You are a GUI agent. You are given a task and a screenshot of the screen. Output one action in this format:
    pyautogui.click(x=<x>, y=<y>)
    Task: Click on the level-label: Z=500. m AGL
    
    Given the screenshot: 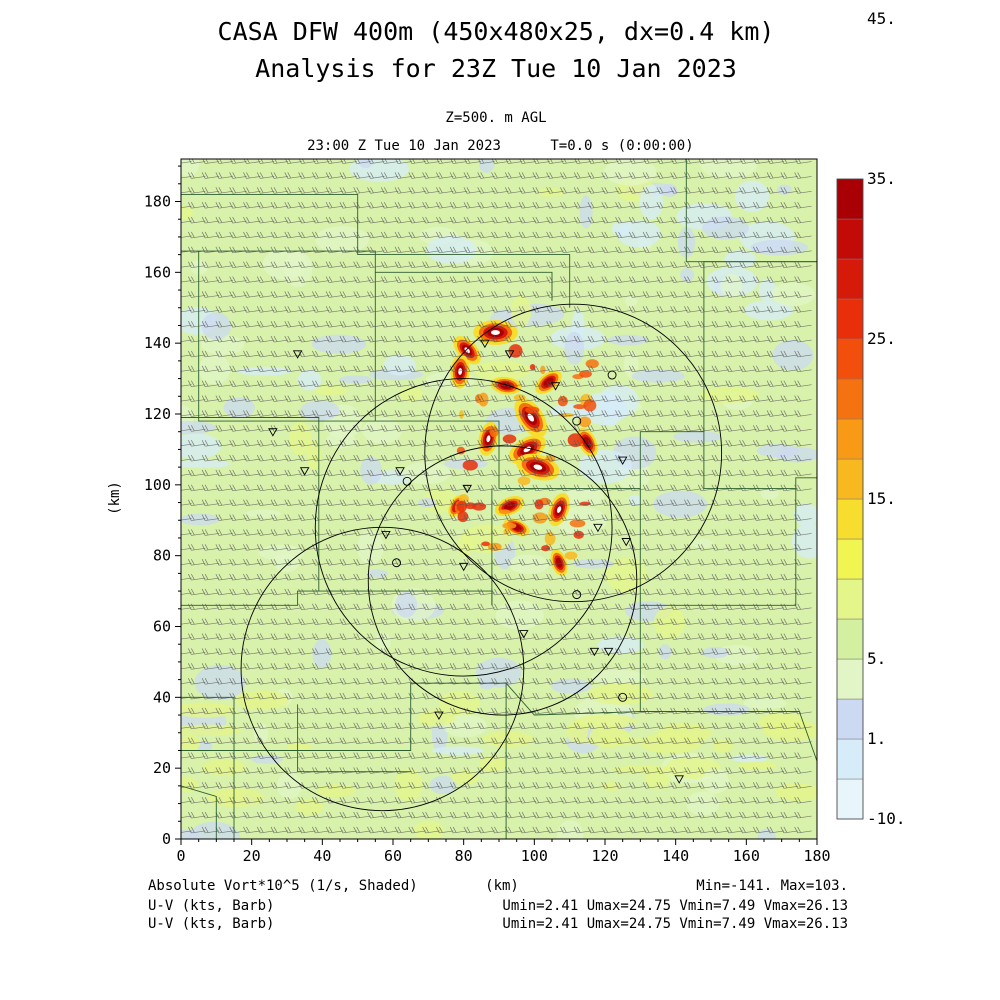 What is the action you would take?
    pyautogui.click(x=495, y=118)
    